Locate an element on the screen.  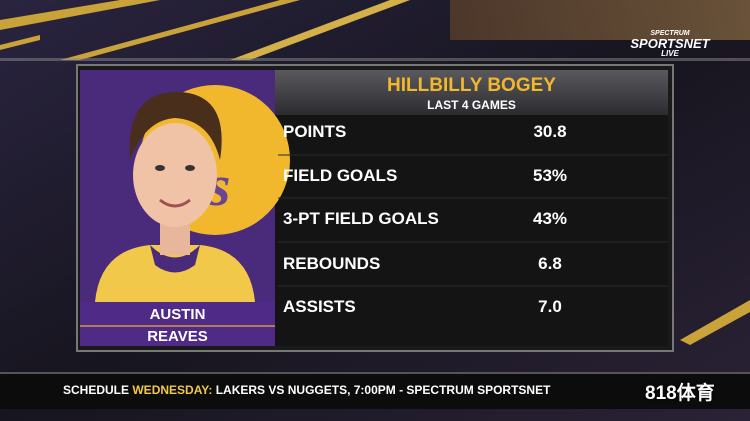
stat-value: 6.8 is located at coordinates (550, 263).